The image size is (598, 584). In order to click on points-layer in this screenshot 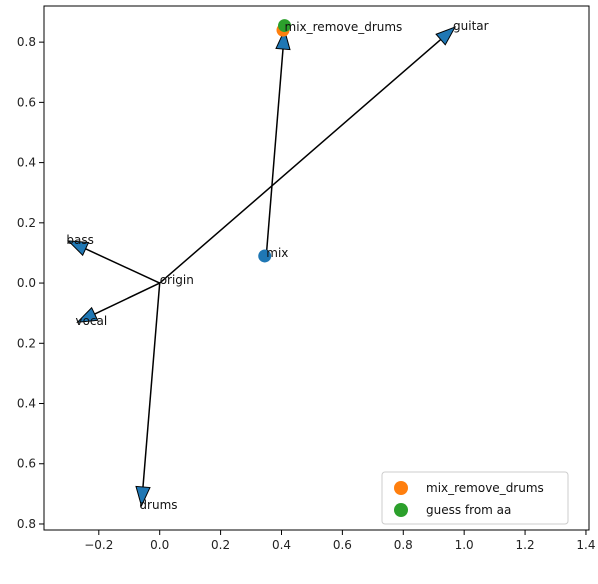, I will do `click(275, 141)`.